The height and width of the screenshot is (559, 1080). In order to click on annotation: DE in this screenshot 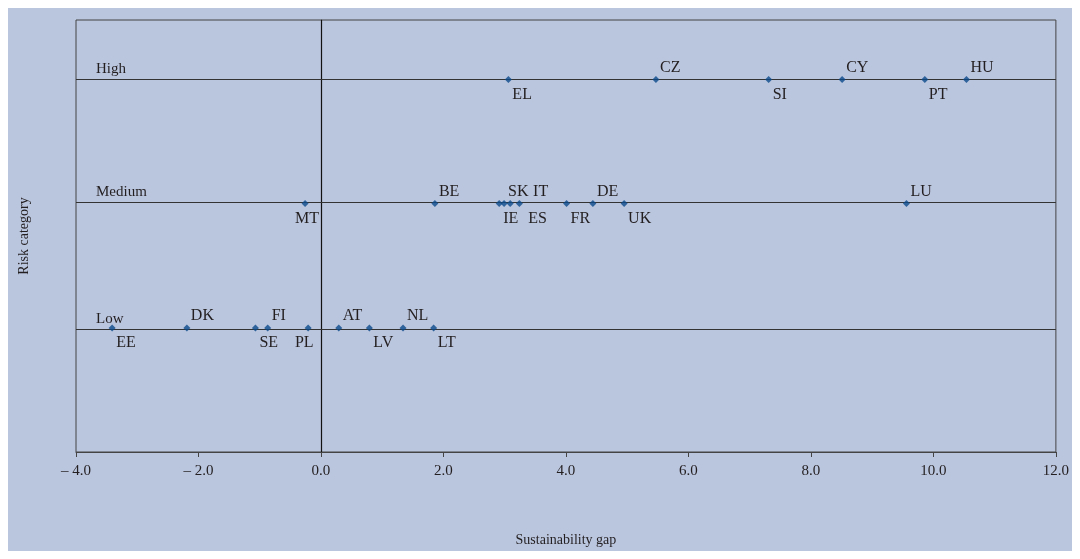, I will do `click(607, 191)`.